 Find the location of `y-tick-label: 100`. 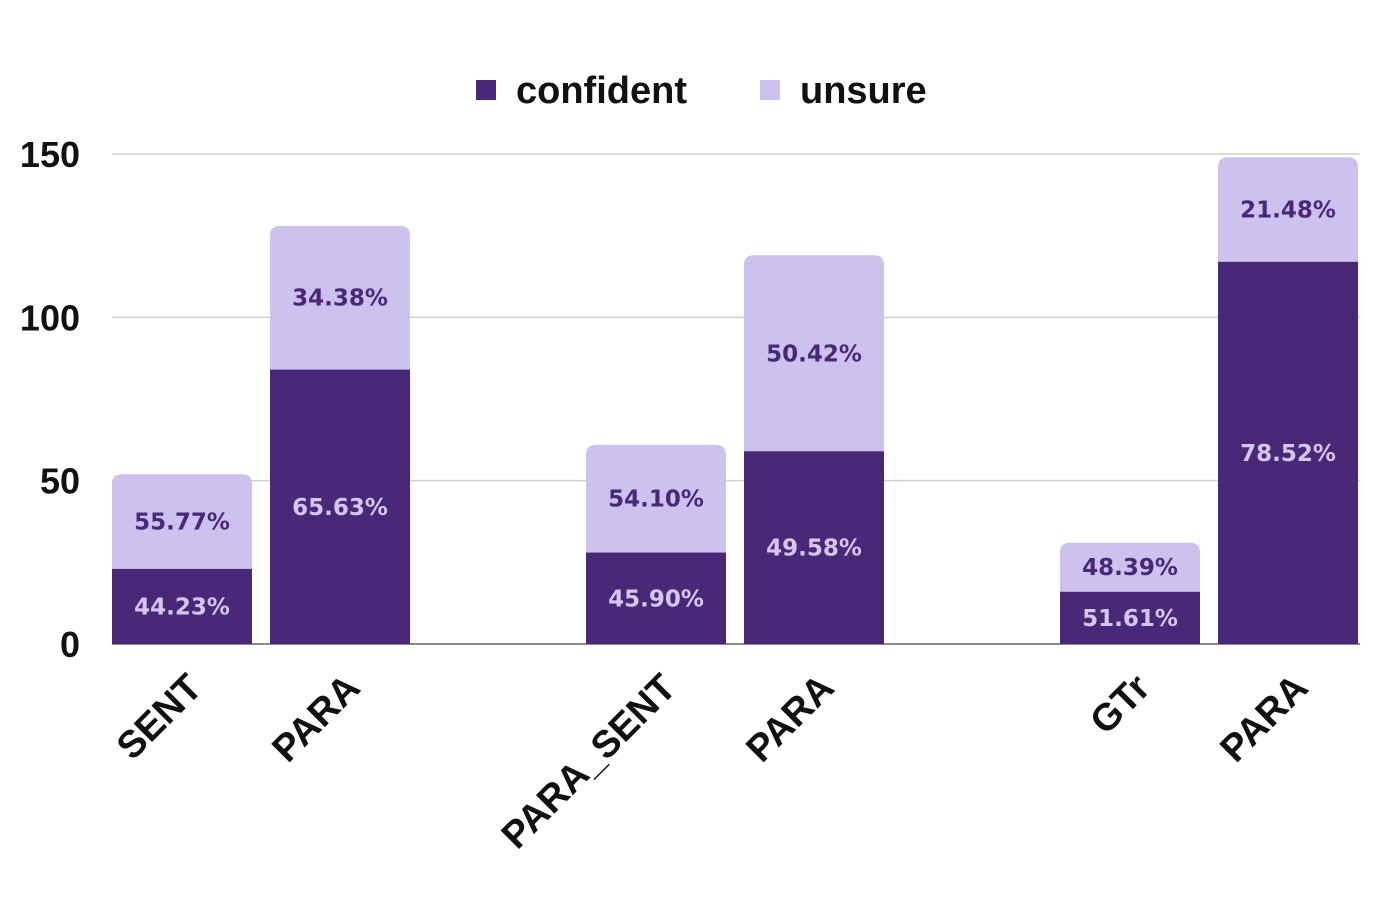

y-tick-label: 100 is located at coordinates (50, 317).